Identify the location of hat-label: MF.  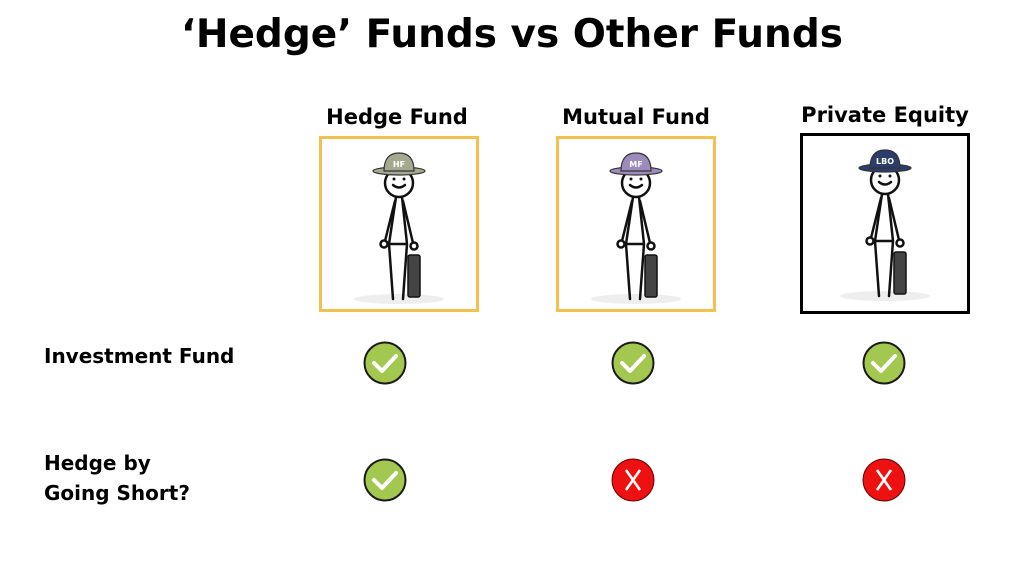
(635, 164).